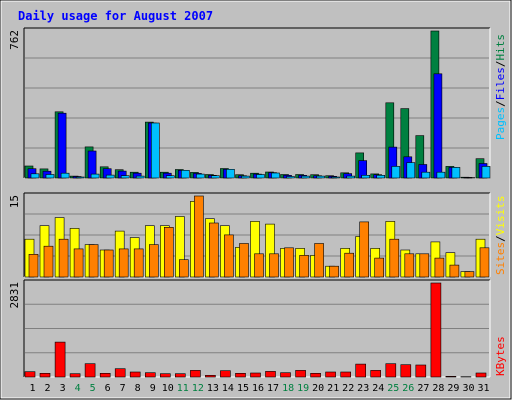 Image resolution: width=512 pixels, height=400 pixels. What do you see at coordinates (14, 295) in the screenshot?
I see `panel-max-label: 2831` at bounding box center [14, 295].